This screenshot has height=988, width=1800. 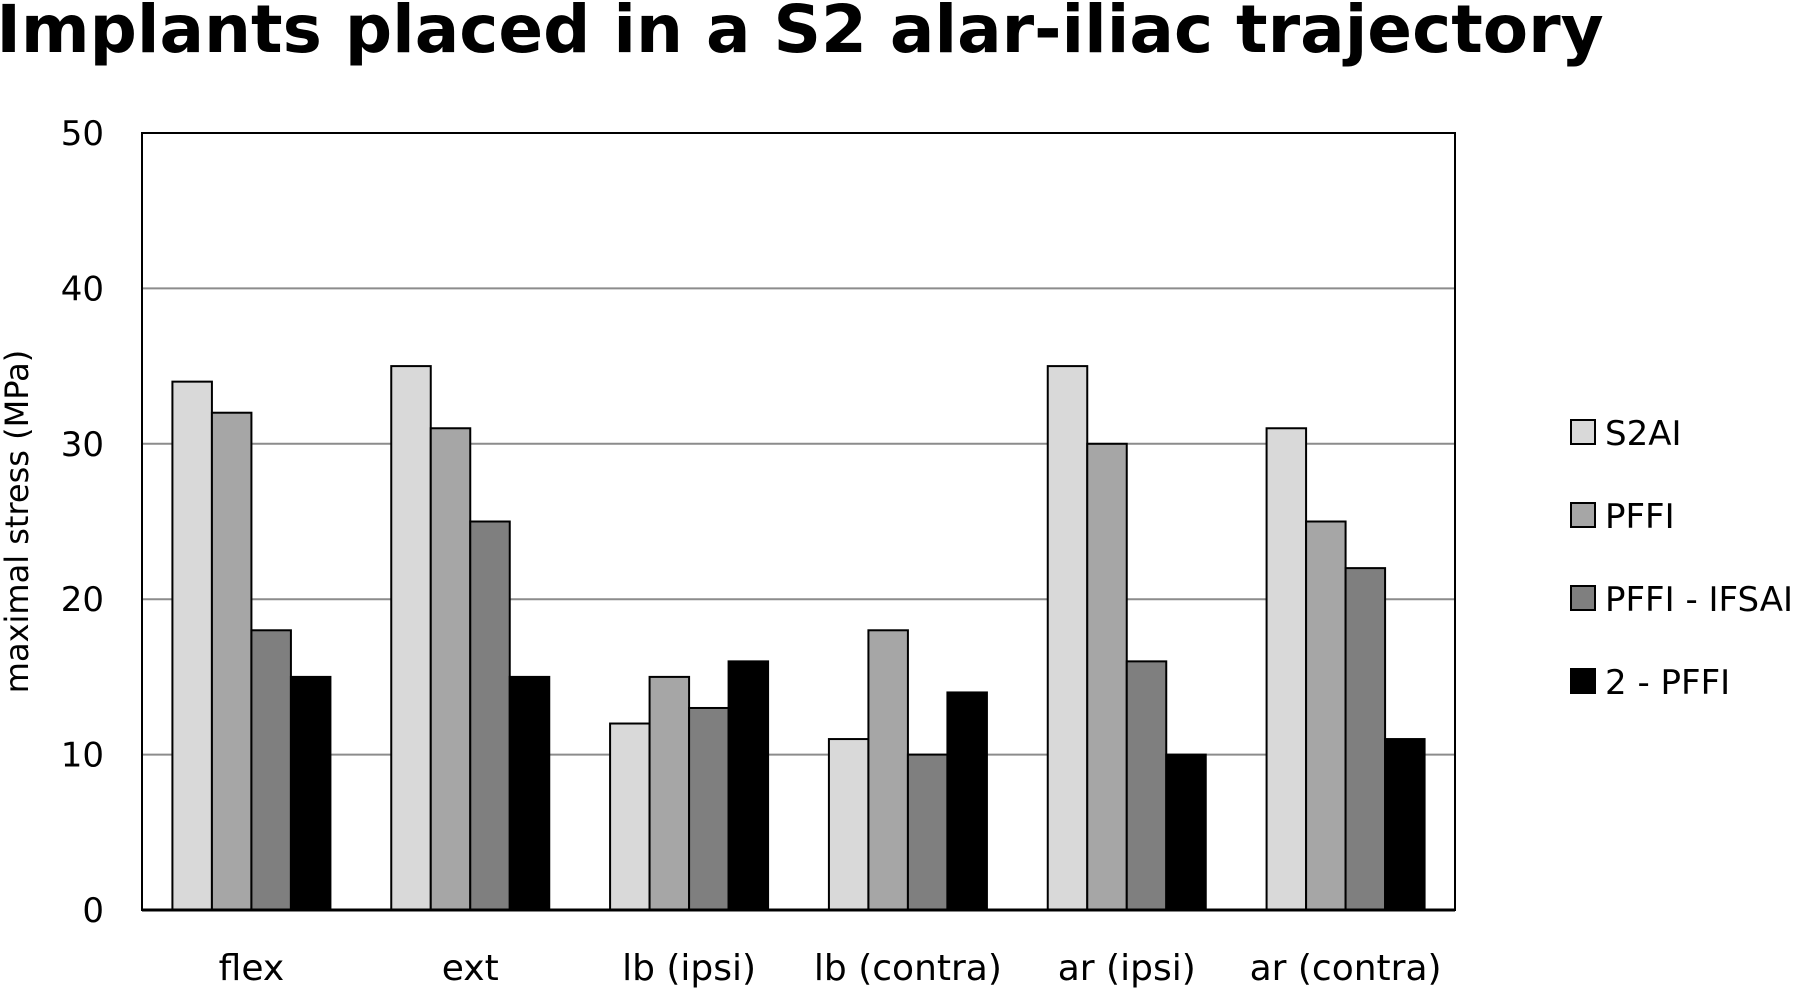 I want to click on y-axis-label: maximal stress (MPa), so click(x=18, y=521).